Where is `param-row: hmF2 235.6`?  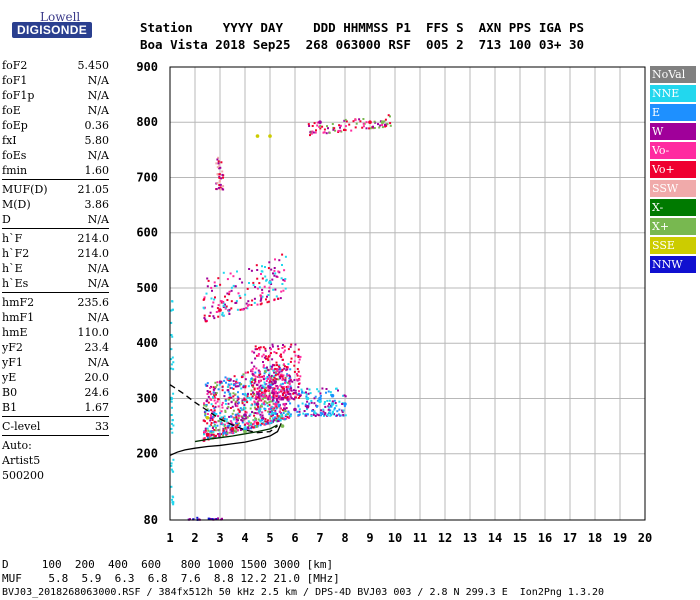 param-row: hmF2 235.6 is located at coordinates (55, 302).